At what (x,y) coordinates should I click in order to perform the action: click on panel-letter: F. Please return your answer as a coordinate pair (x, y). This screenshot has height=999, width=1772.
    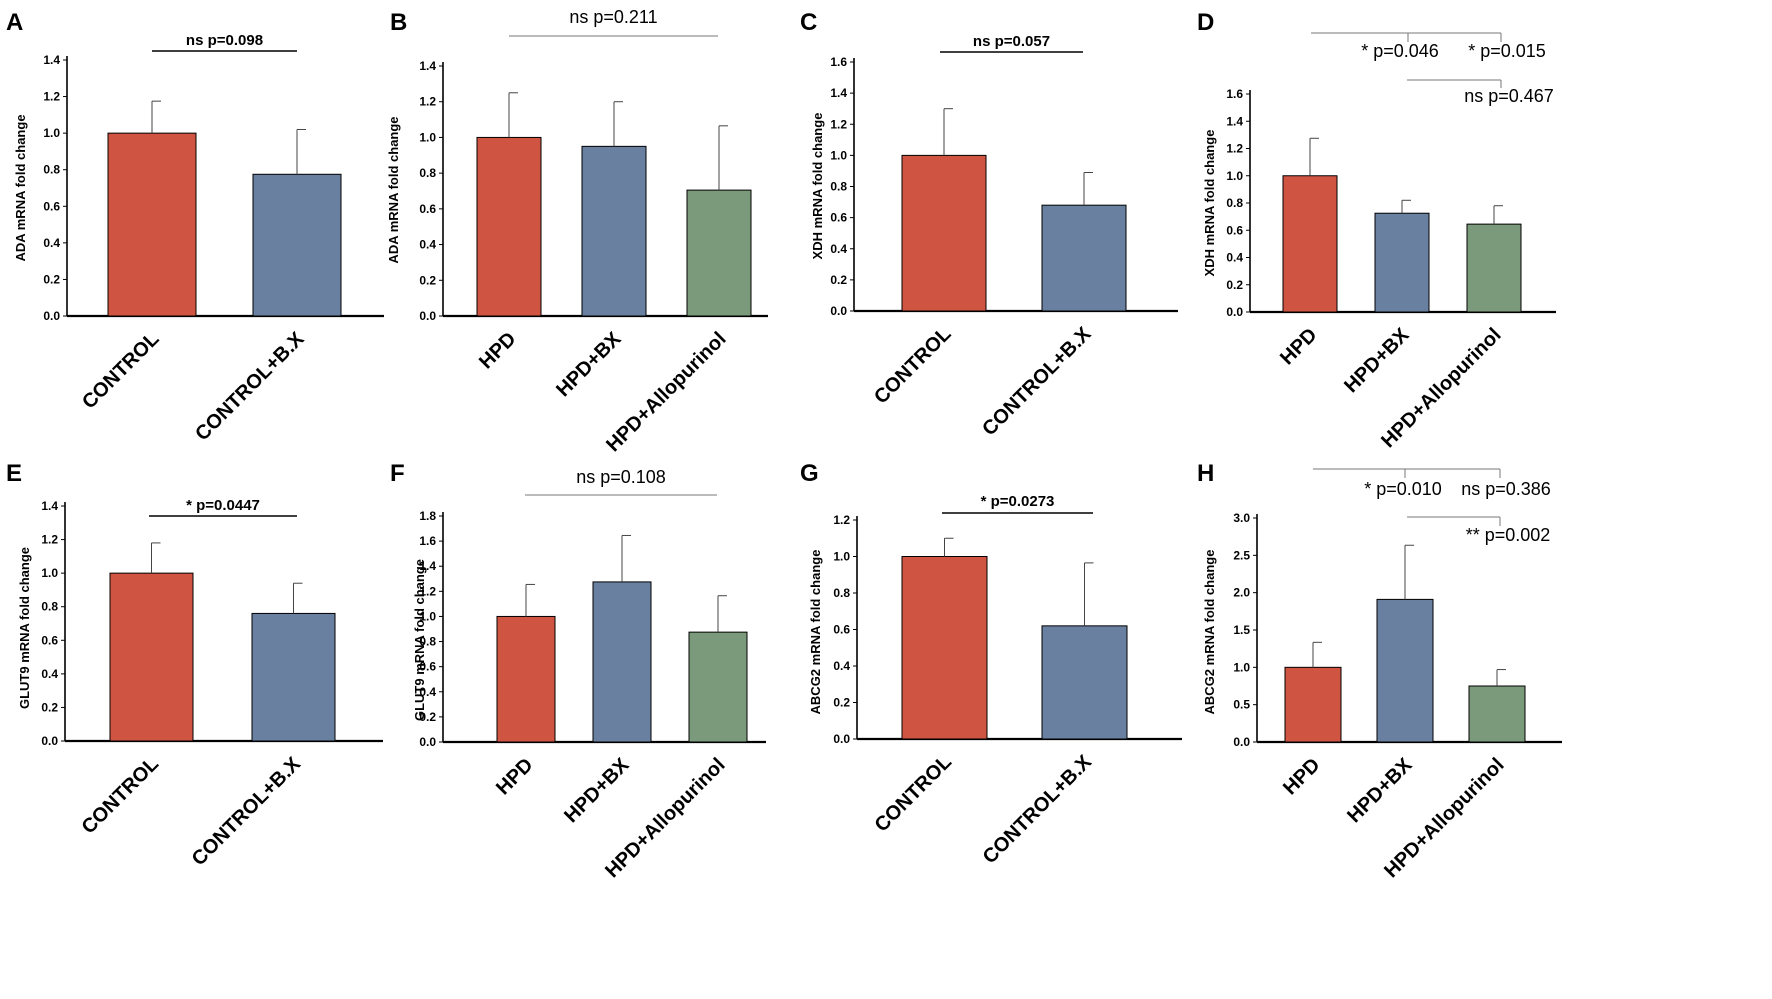
    Looking at the image, I should click on (397, 473).